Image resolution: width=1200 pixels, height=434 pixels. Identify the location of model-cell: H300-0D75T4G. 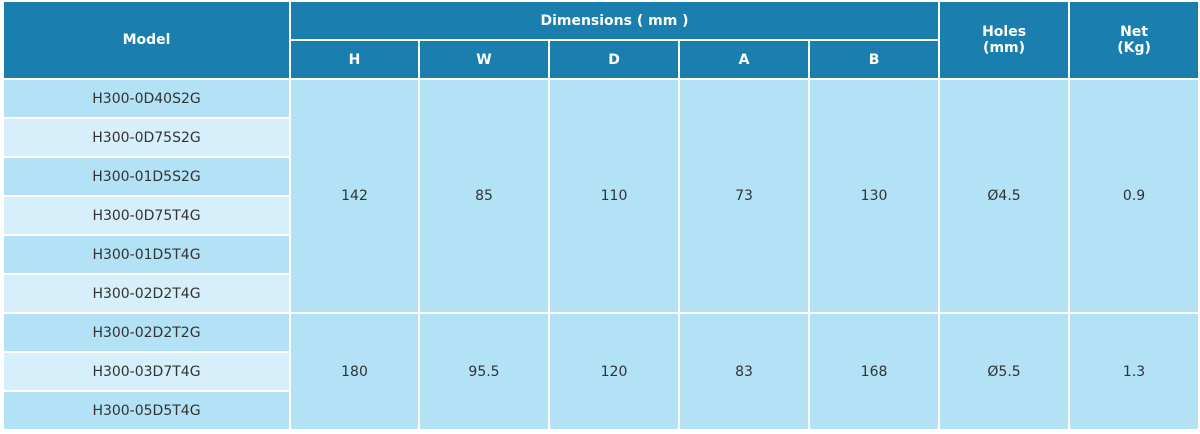
(146, 215).